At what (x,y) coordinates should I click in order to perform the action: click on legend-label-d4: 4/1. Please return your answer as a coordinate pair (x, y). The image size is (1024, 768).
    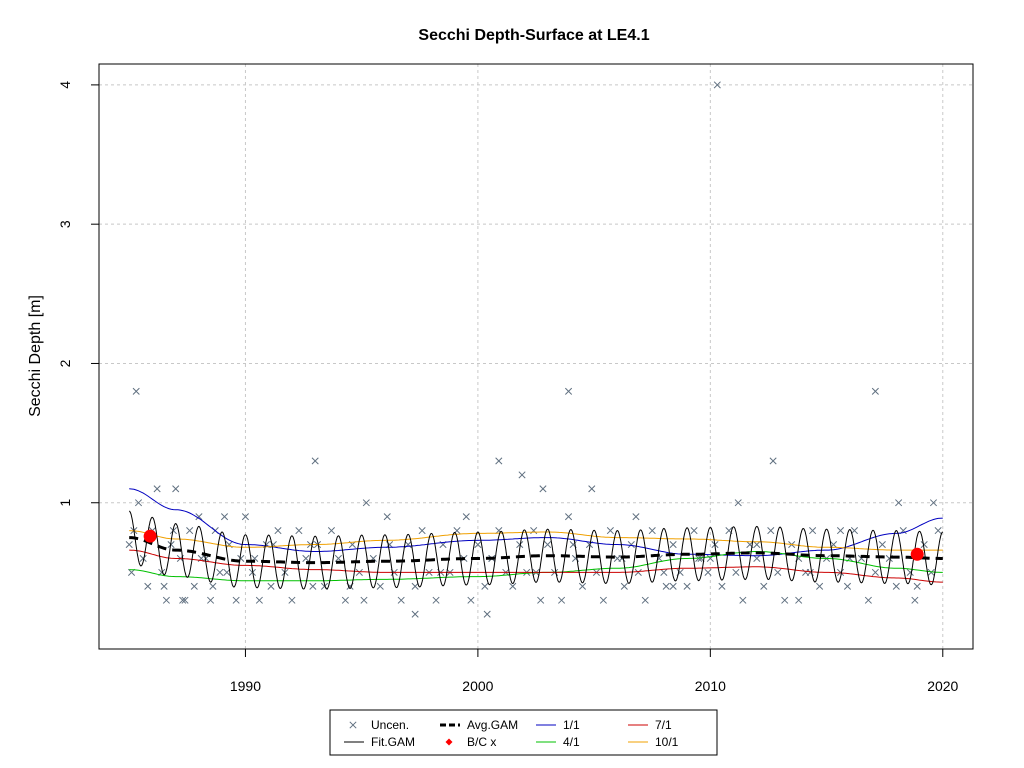
    Looking at the image, I should click on (571, 742).